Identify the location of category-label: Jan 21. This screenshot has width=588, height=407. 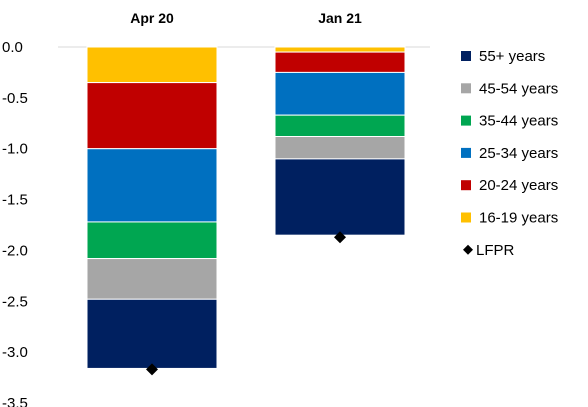
(340, 18).